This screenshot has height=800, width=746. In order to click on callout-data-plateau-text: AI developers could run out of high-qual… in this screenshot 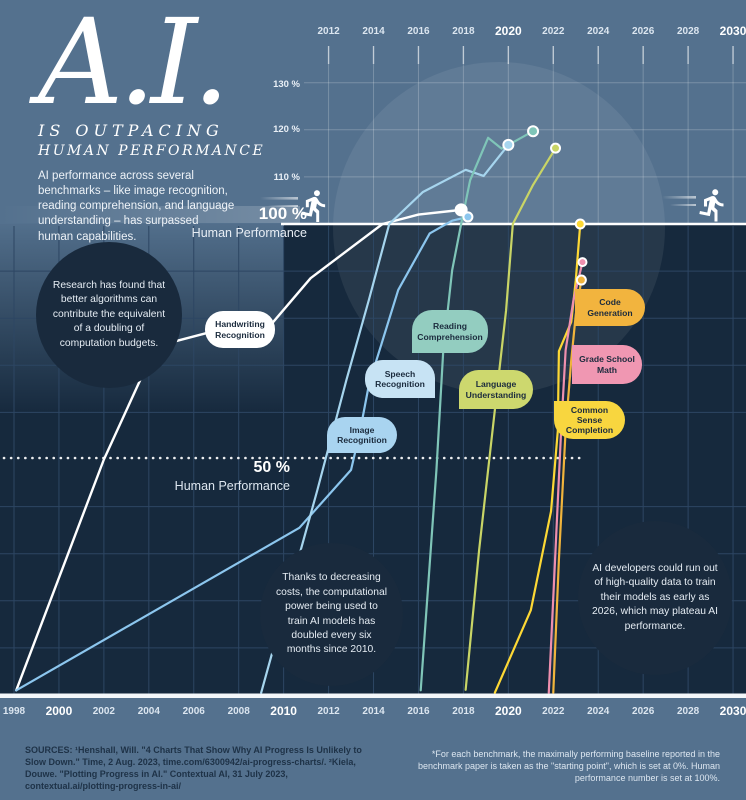, I will do `click(655, 597)`.